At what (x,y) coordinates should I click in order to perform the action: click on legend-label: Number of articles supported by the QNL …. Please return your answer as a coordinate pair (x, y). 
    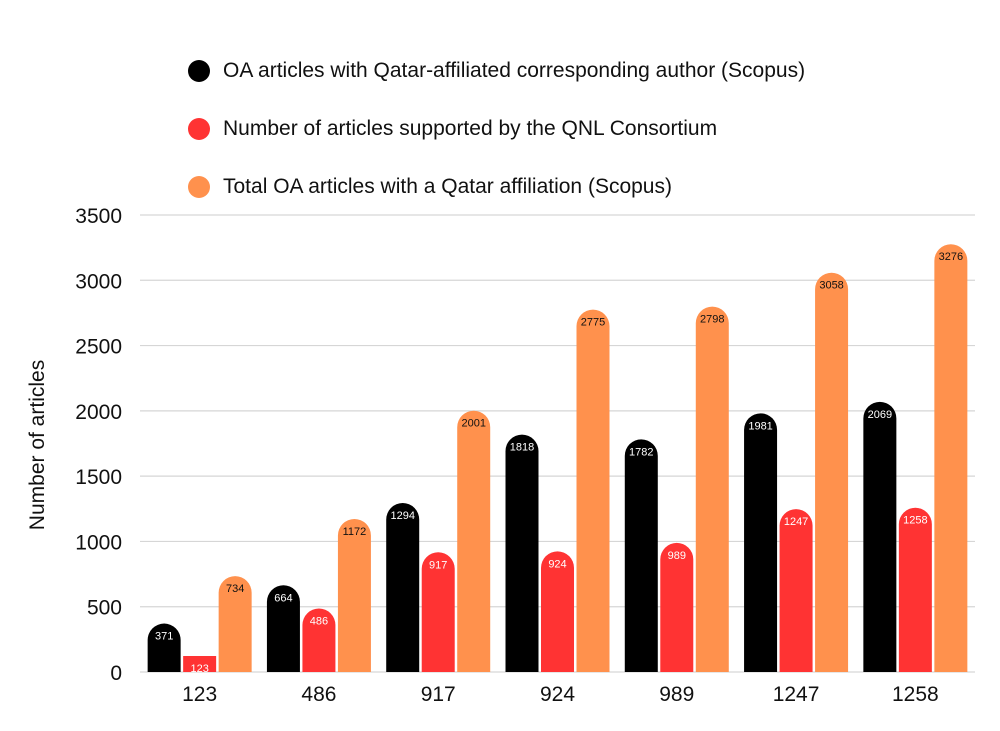
    Looking at the image, I should click on (470, 128).